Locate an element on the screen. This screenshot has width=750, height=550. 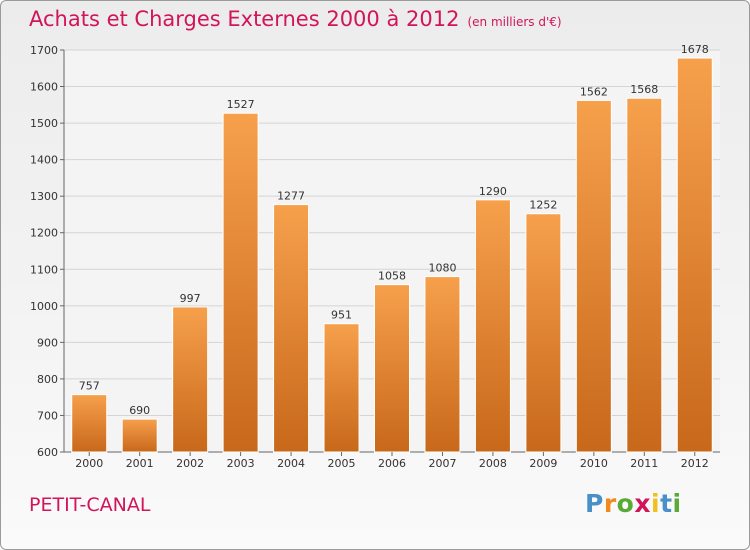
logo-letter: o is located at coordinates (625, 503).